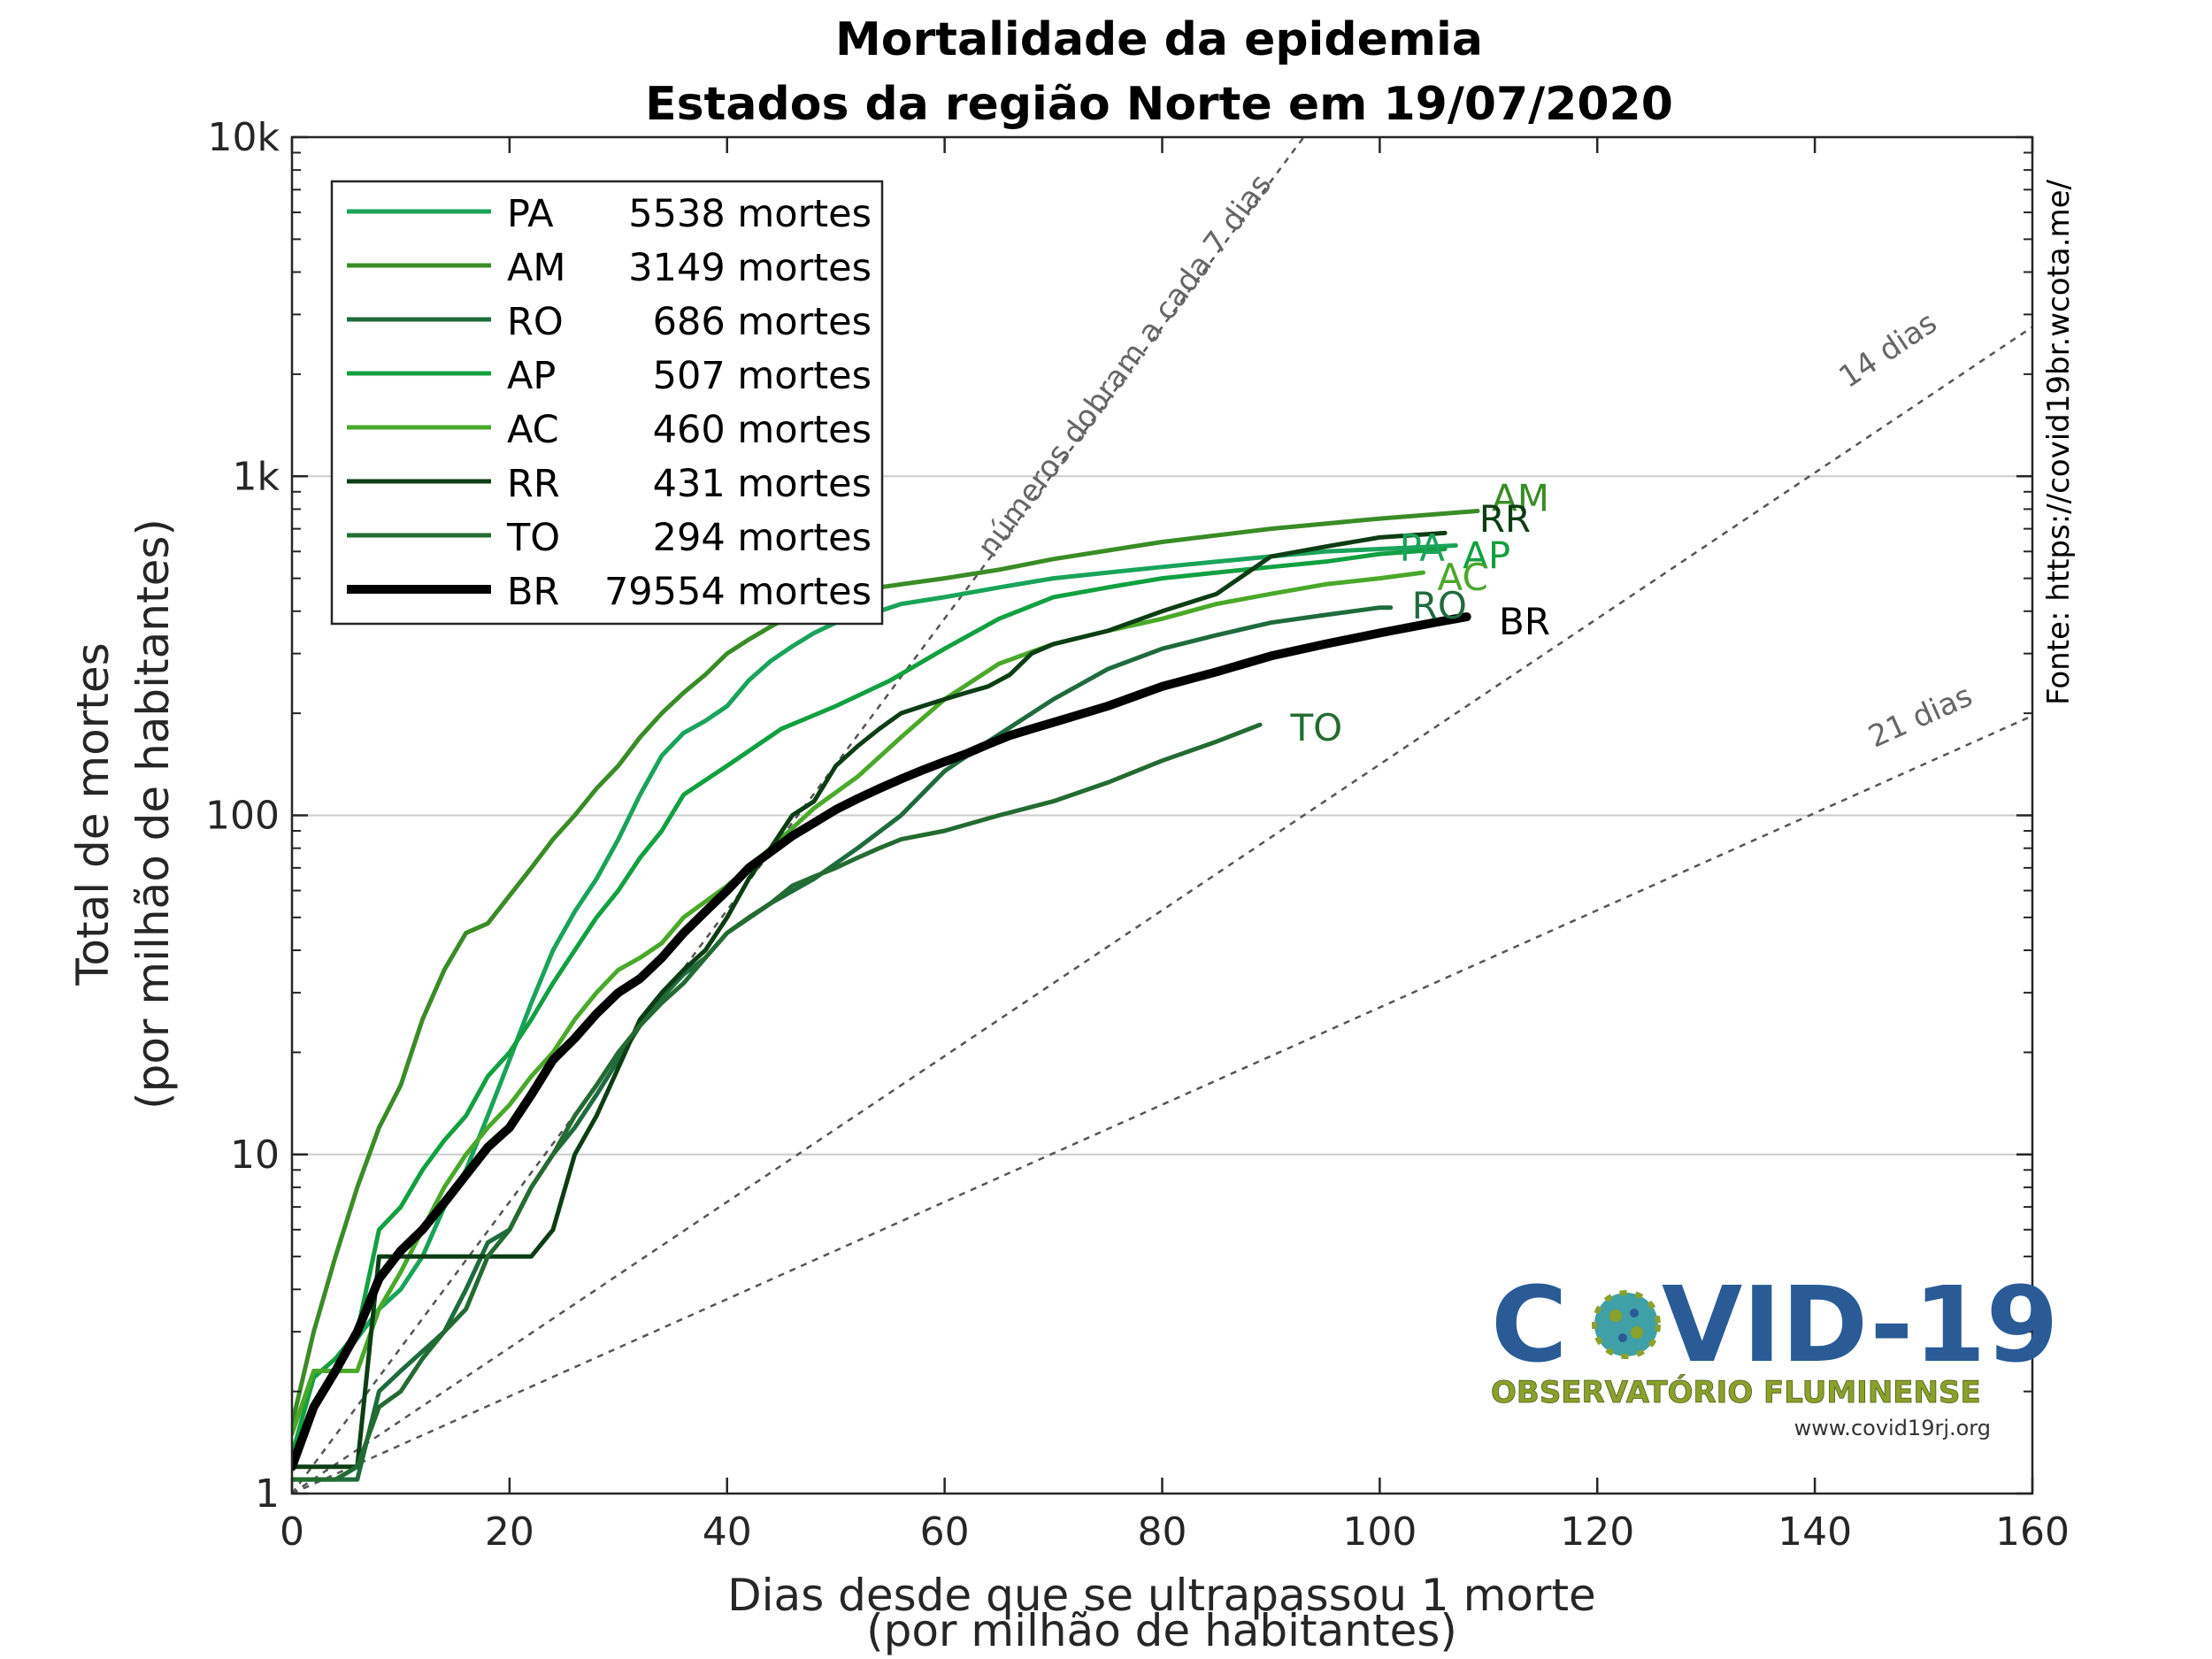 This screenshot has width=2212, height=1659. Describe the element at coordinates (1379, 1532) in the screenshot. I see `x-tick-label: 100` at that location.